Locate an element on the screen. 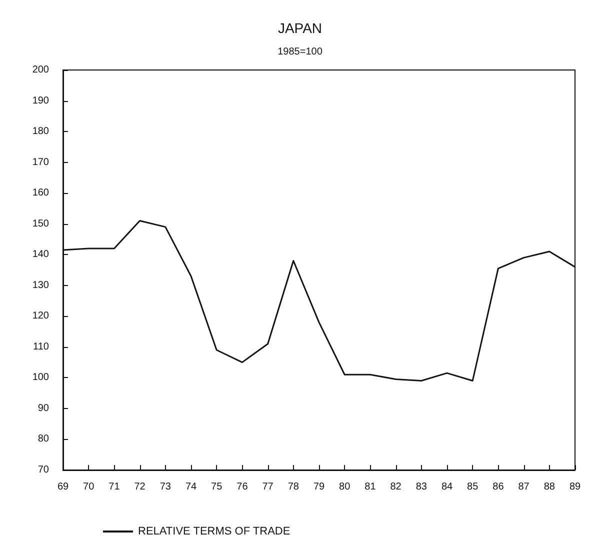 This screenshot has width=600, height=560. y-tick-label: 170 is located at coordinates (41, 162).